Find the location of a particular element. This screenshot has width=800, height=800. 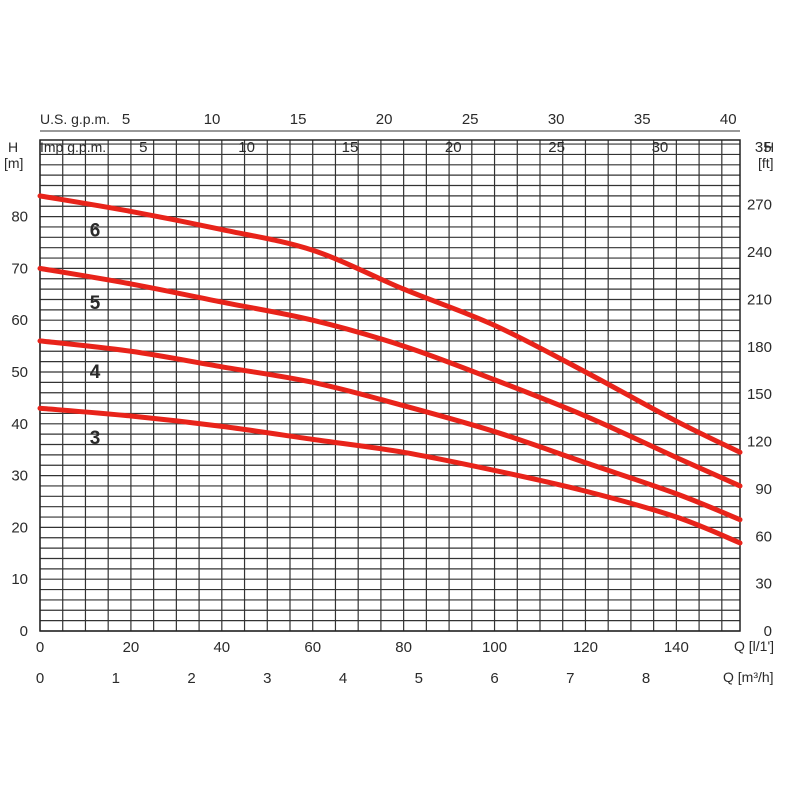

bottom-secondary-axis-label: Q [m³/h] is located at coordinates (748, 677).